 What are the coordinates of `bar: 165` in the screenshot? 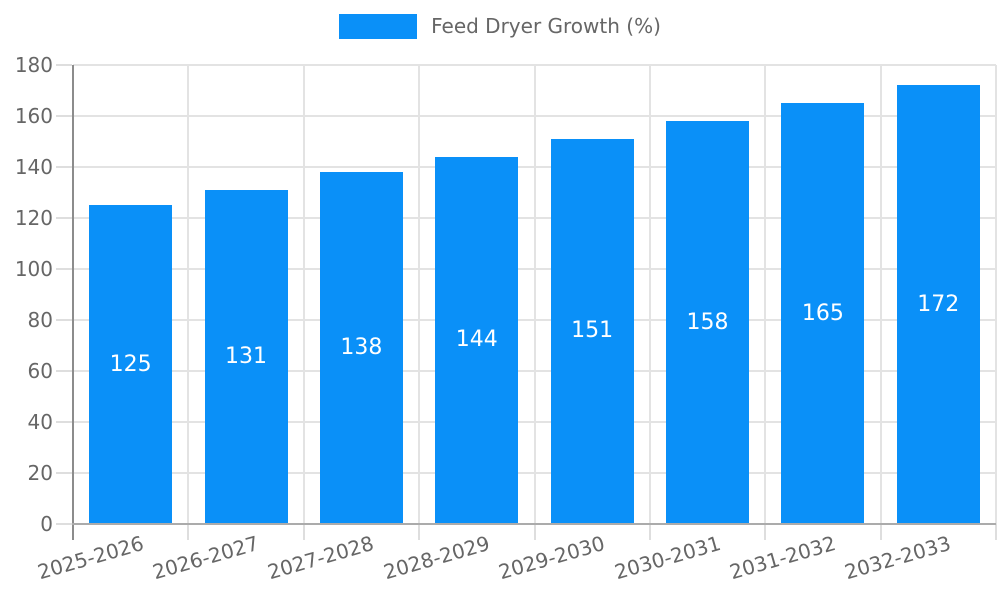 It's located at (823, 313).